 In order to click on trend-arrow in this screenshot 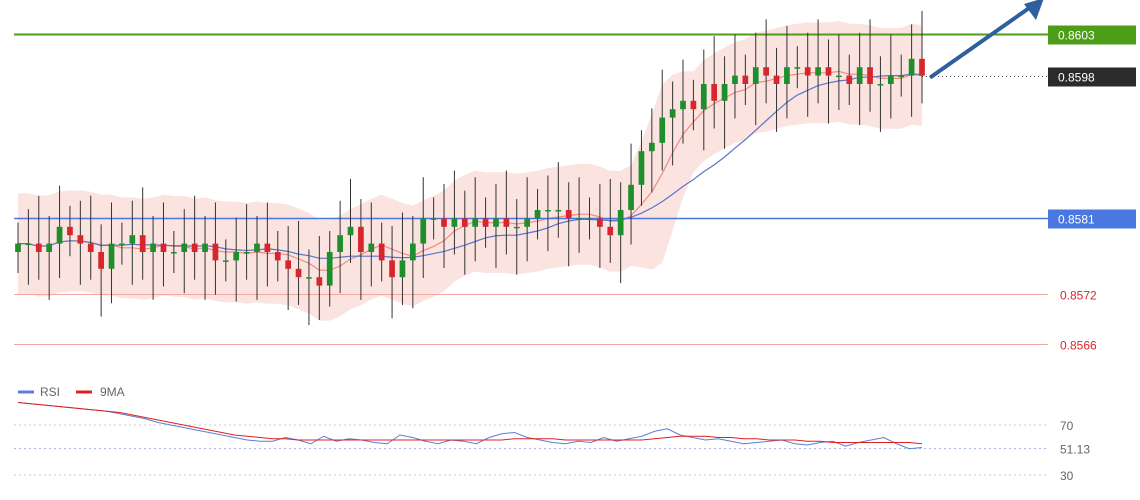, I will do `click(986, 40)`.